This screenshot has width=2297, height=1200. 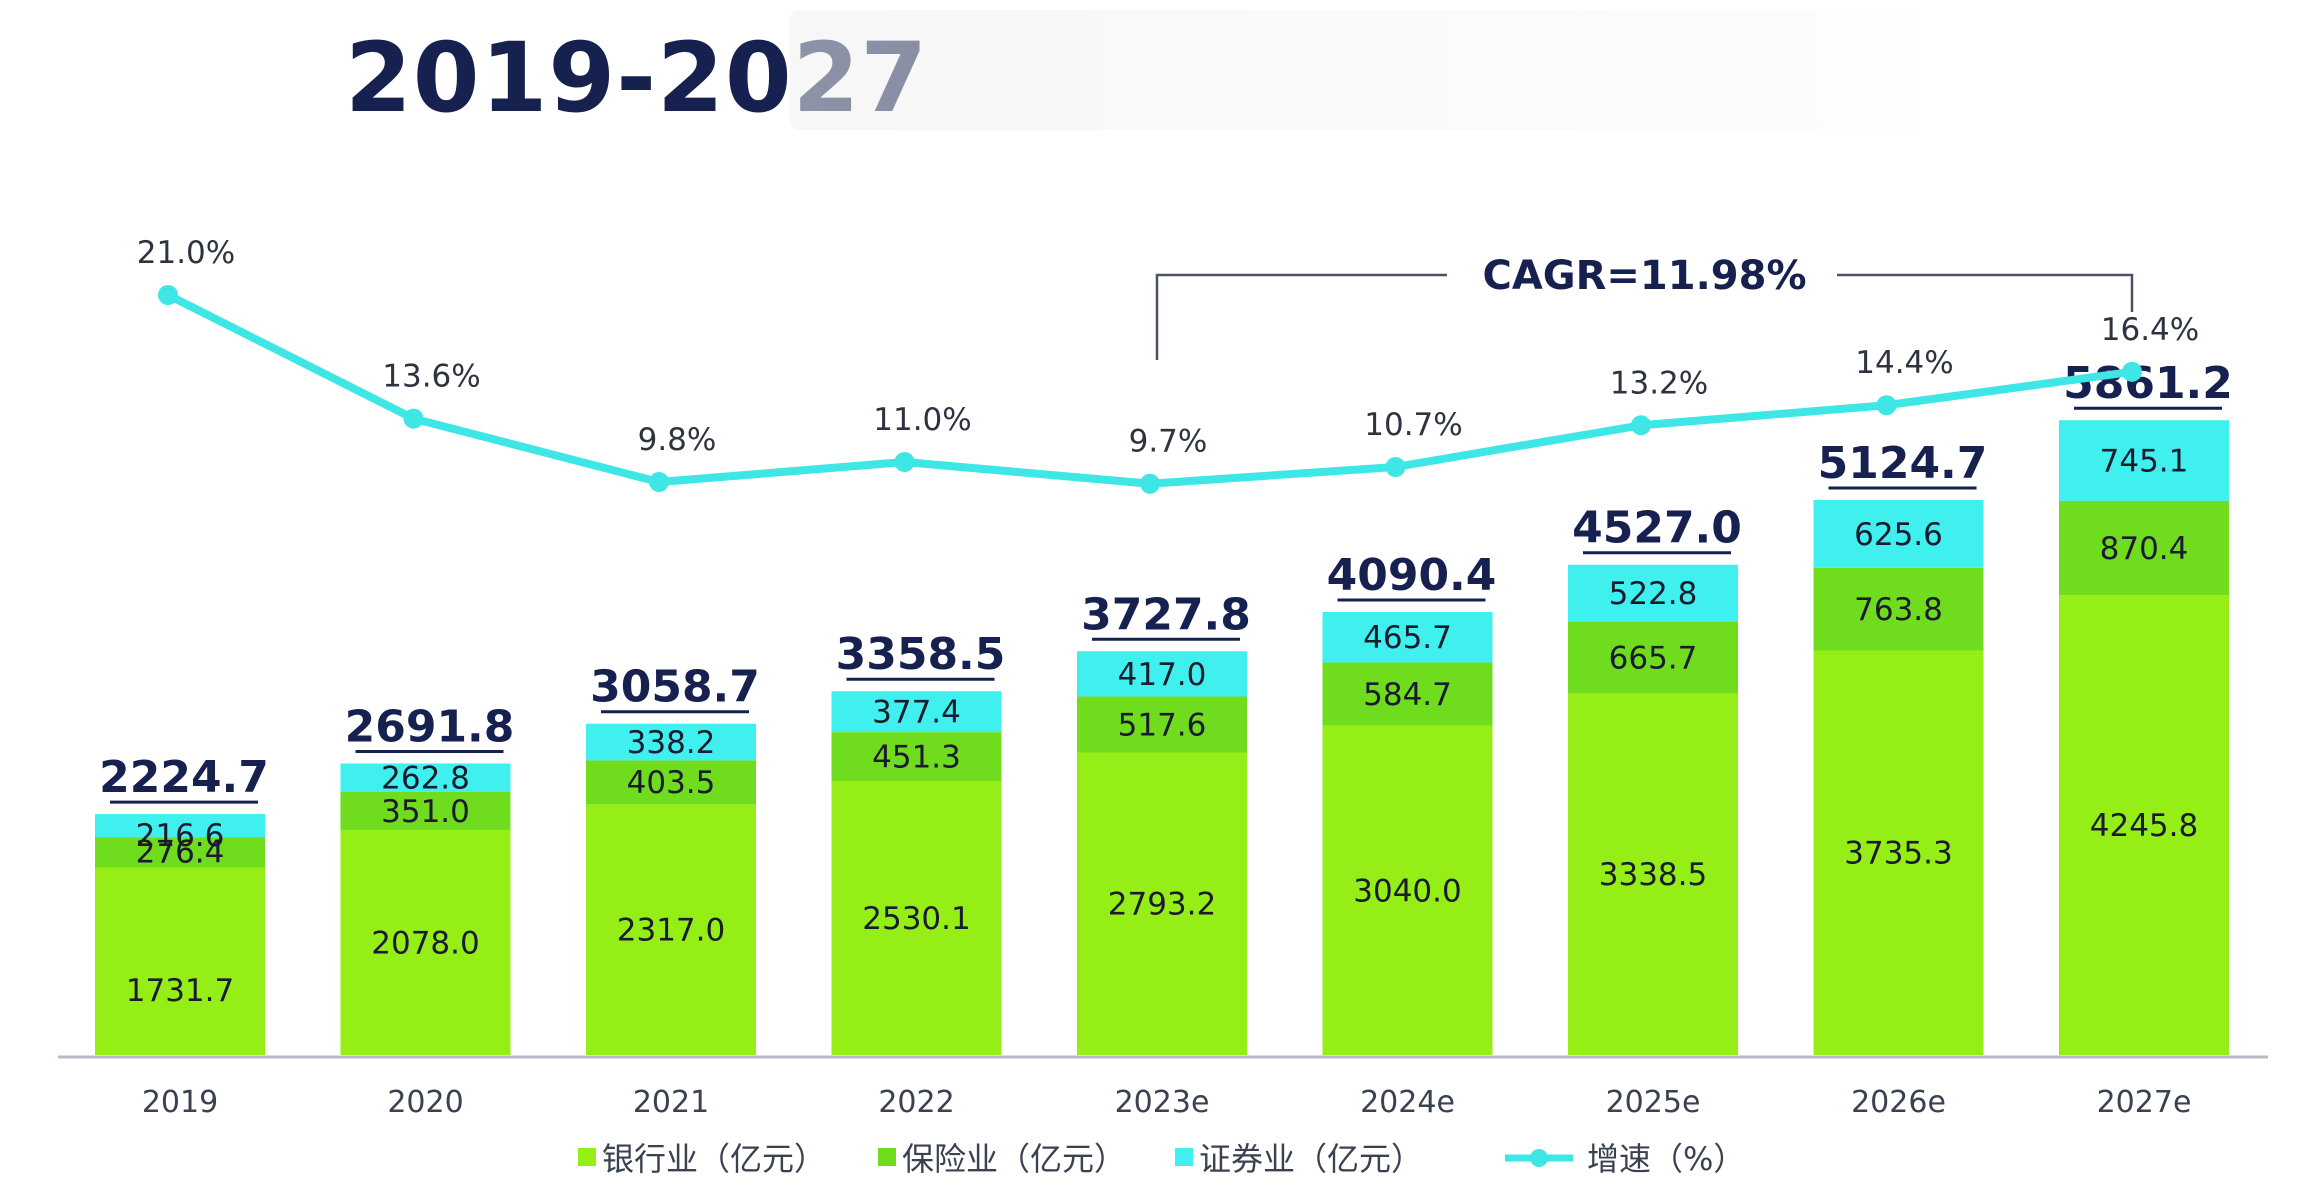 I want to click on bar-insurance-2026e, so click(x=1898, y=609).